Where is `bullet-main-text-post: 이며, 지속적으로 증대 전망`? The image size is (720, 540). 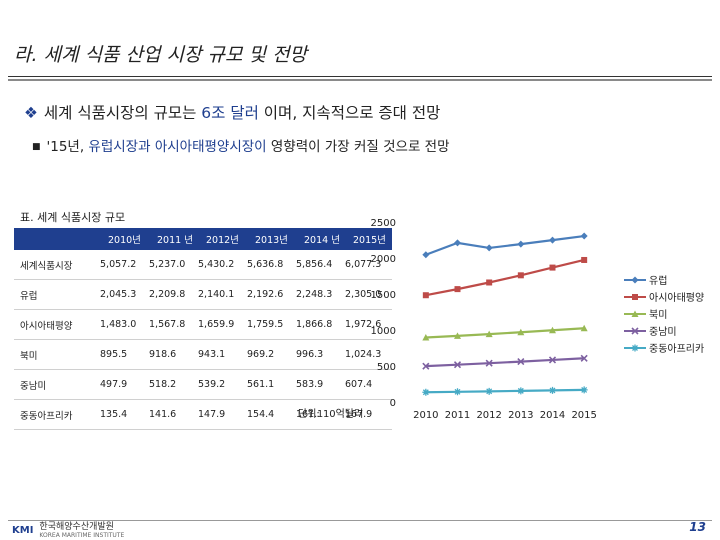
bullet-main-text-post: 이며, 지속적으로 증대 전망 is located at coordinates (349, 113).